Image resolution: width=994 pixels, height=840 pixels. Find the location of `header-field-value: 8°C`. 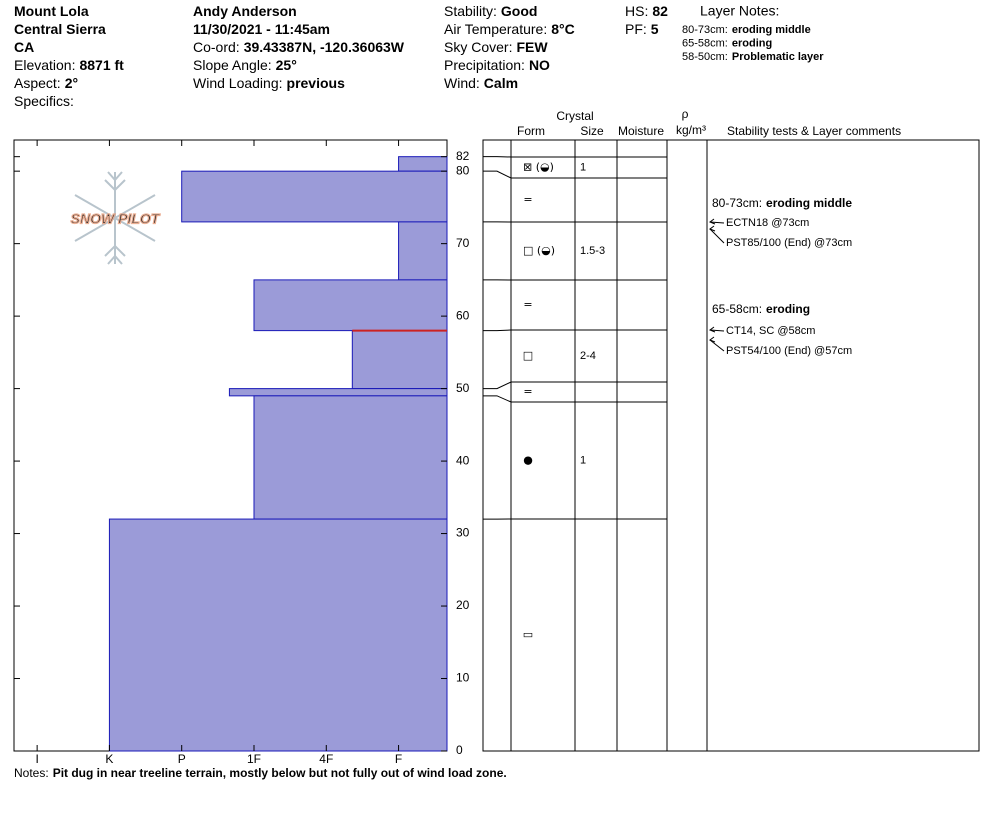

header-field-value: 8°C is located at coordinates (563, 29).